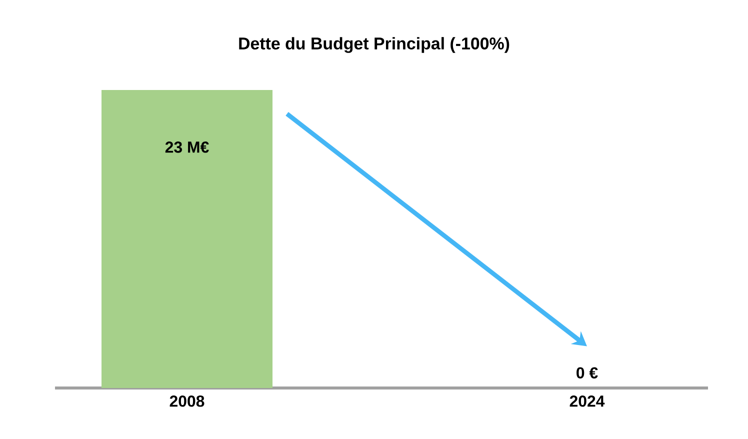  Describe the element at coordinates (587, 401) in the screenshot. I see `x-tick-label: 2024` at that location.